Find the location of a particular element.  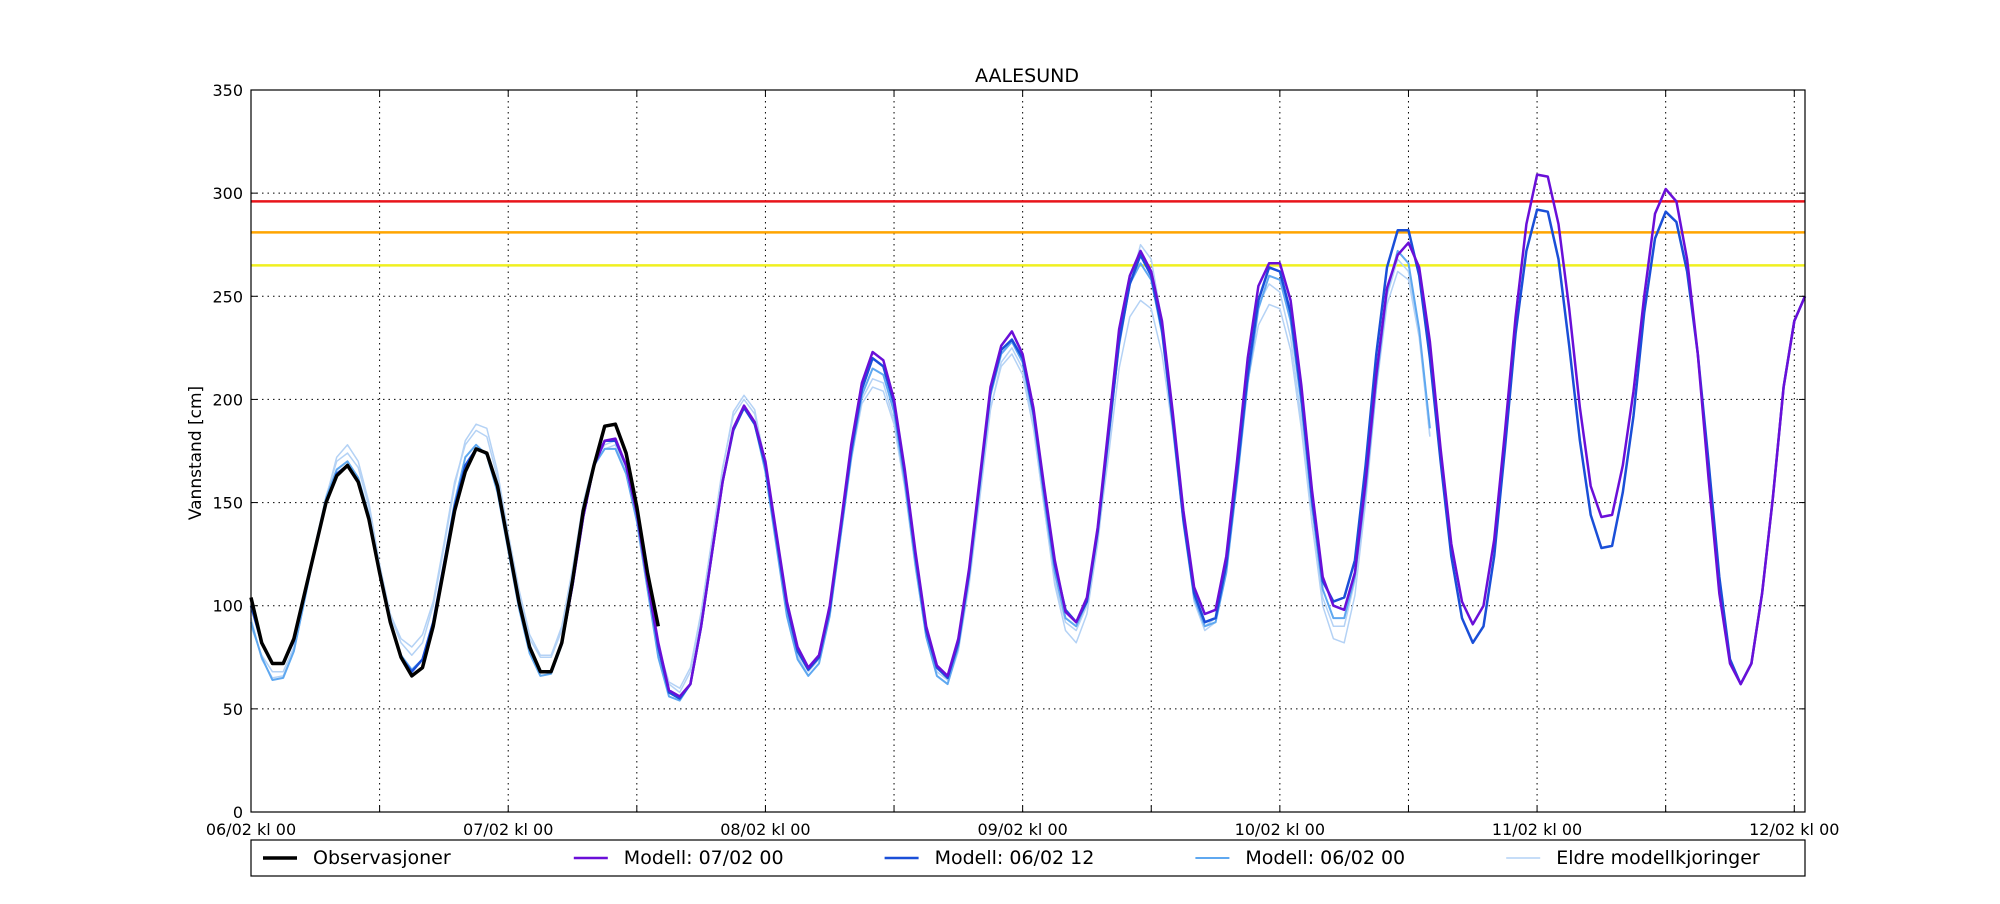

y-tick-label: 150 is located at coordinates (227, 503).